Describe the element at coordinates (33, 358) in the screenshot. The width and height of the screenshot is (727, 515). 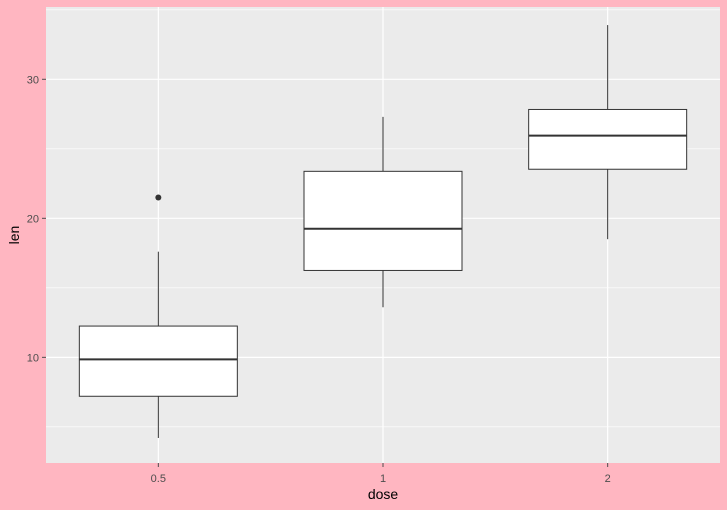
I see `y-tick-label: 10` at that location.